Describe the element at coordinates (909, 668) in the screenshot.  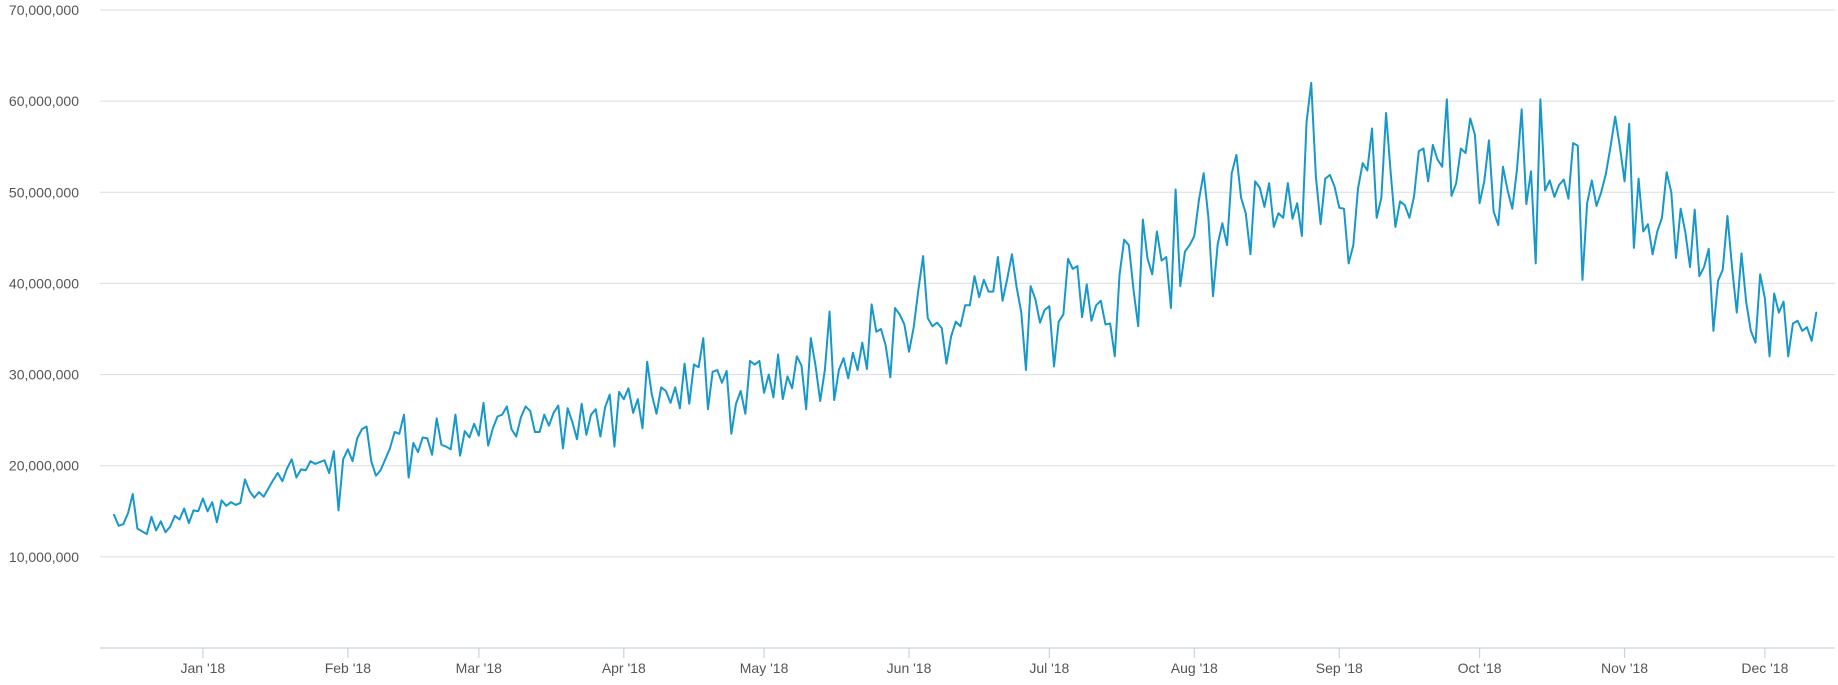
I see `x-tick-label: Jun '18` at that location.